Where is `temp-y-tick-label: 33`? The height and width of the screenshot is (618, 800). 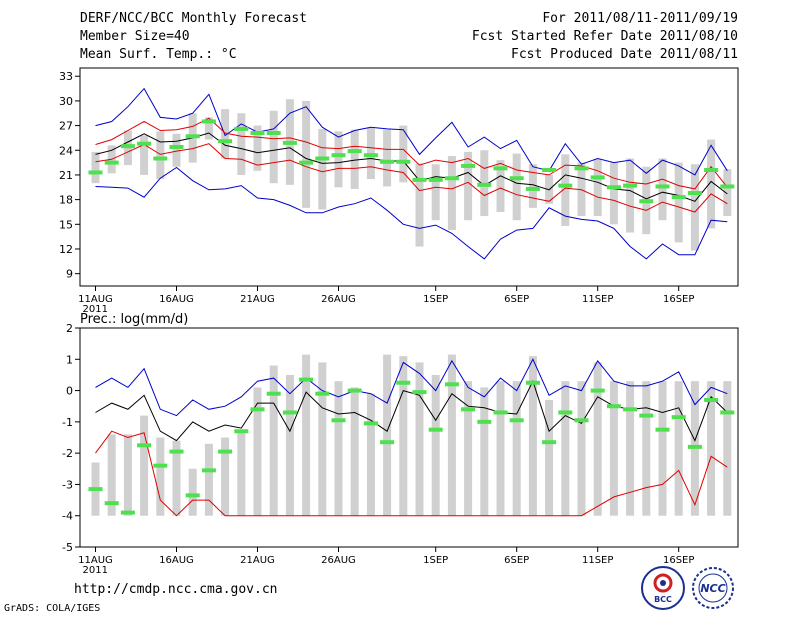
temp-y-tick-label: 33 is located at coordinates (66, 76).